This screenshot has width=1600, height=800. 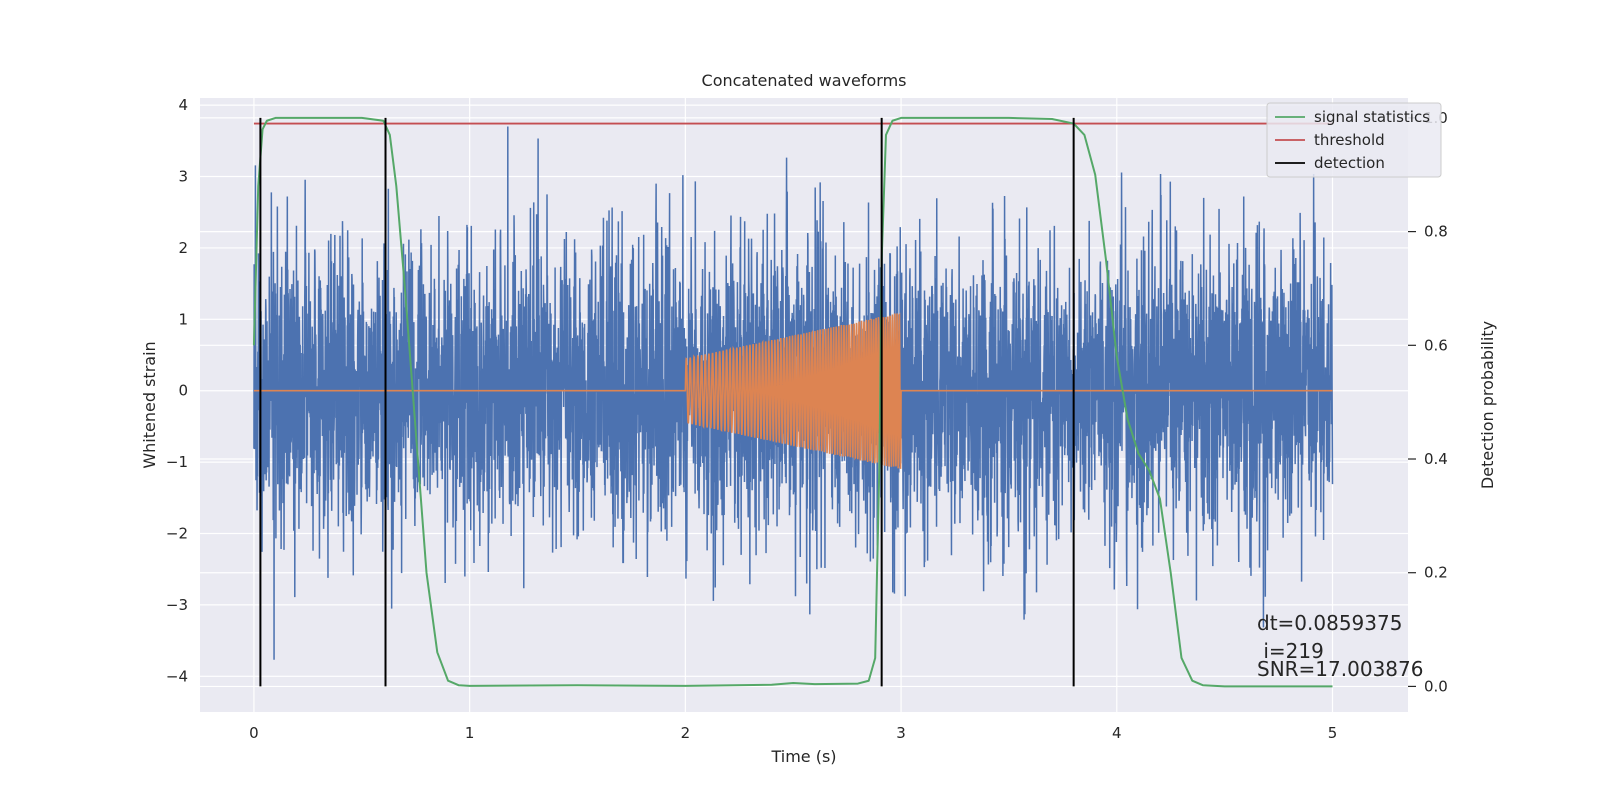 What do you see at coordinates (793, 390) in the screenshot?
I see `series-injected-chirp` at bounding box center [793, 390].